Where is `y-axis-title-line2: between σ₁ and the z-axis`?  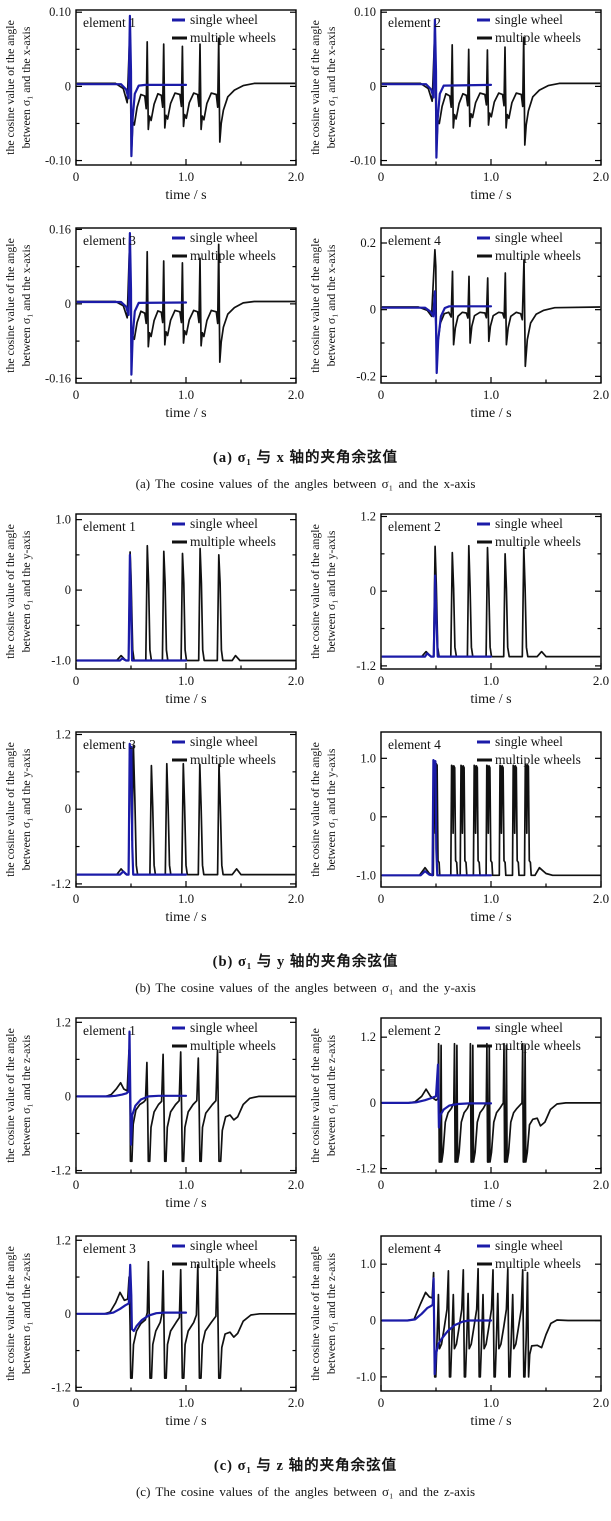
y-axis-title-line2: between σ₁ and the z-axis is located at coordinates (26, 1314).